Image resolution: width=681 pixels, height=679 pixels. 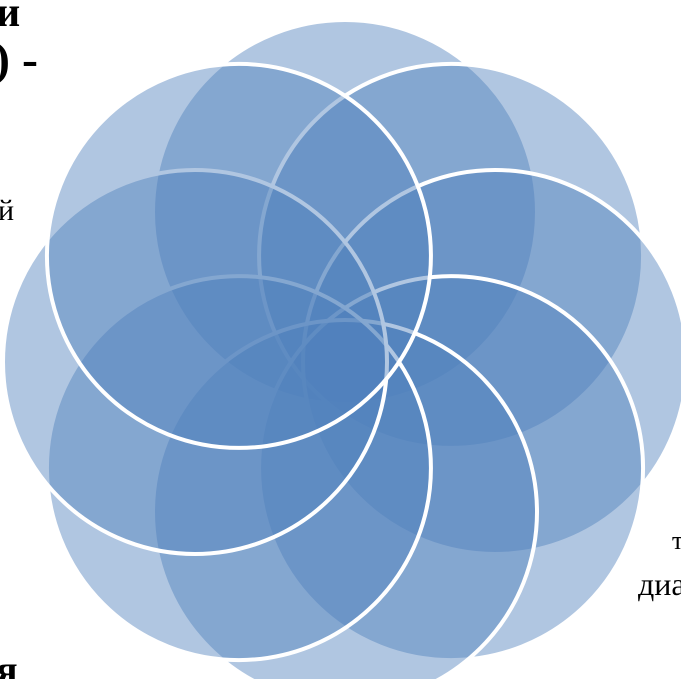 What do you see at coordinates (659, 584) in the screenshot?
I see `text-fragment: диа` at bounding box center [659, 584].